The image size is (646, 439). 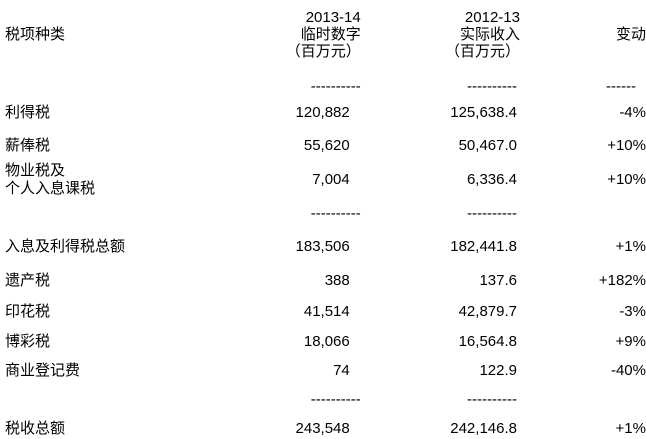 What do you see at coordinates (35, 170) in the screenshot?
I see `tax-type-label: 物业税及` at bounding box center [35, 170].